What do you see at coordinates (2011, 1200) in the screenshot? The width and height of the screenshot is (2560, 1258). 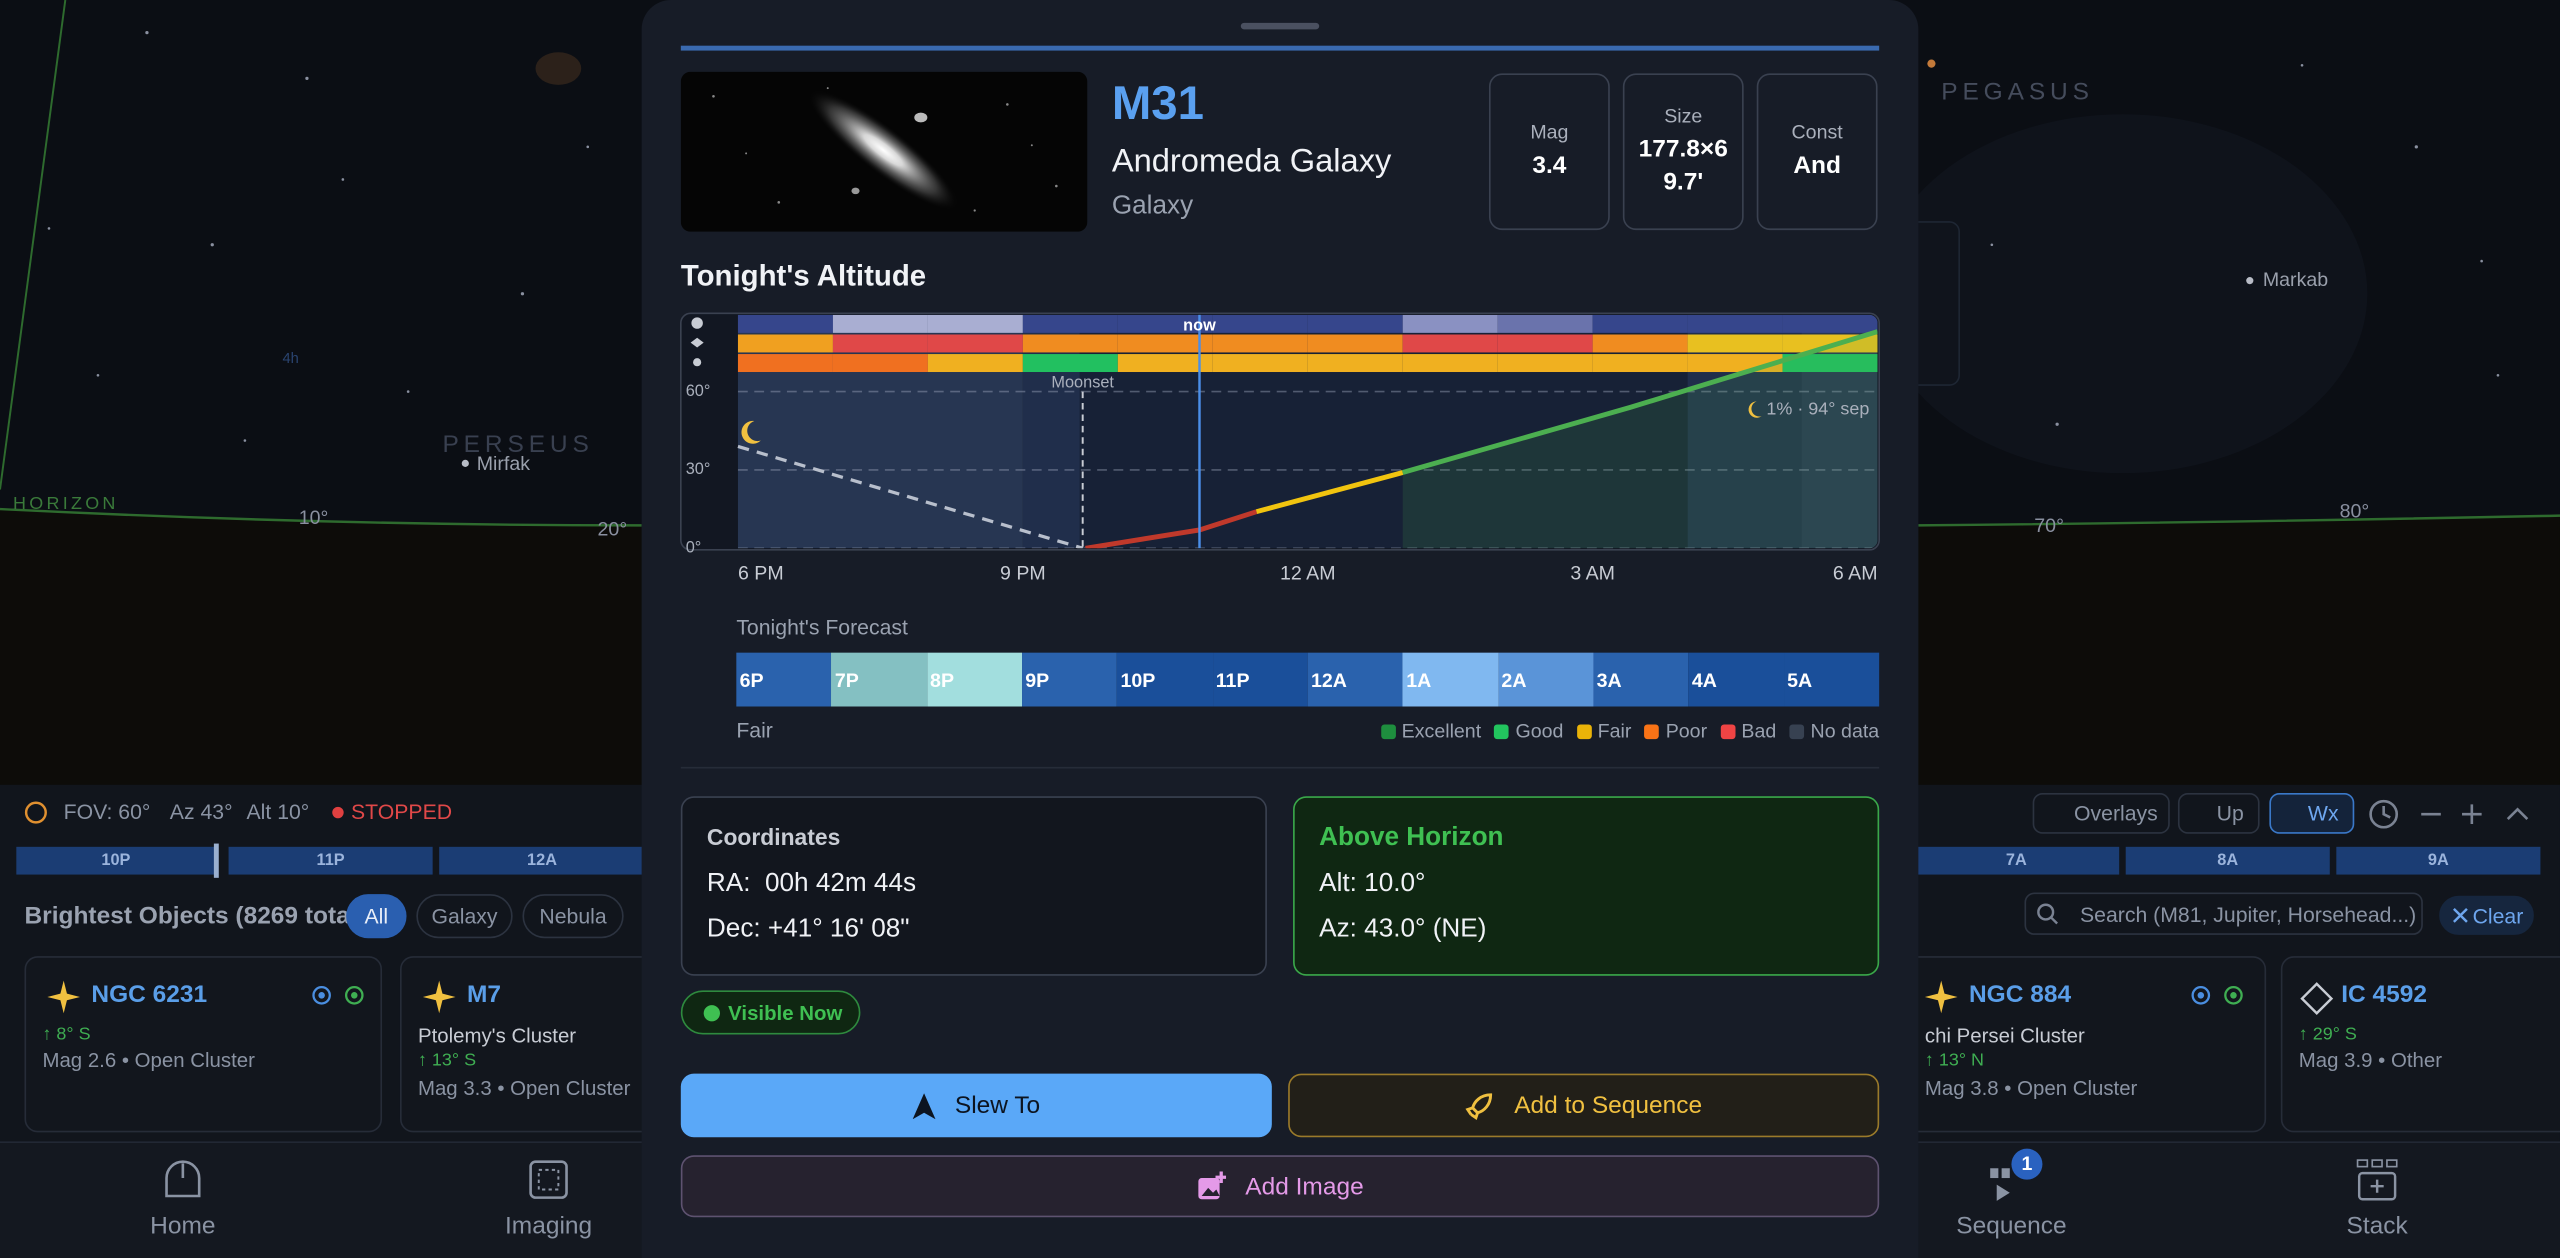 I see `nav-sequence: 1 Sequence` at bounding box center [2011, 1200].